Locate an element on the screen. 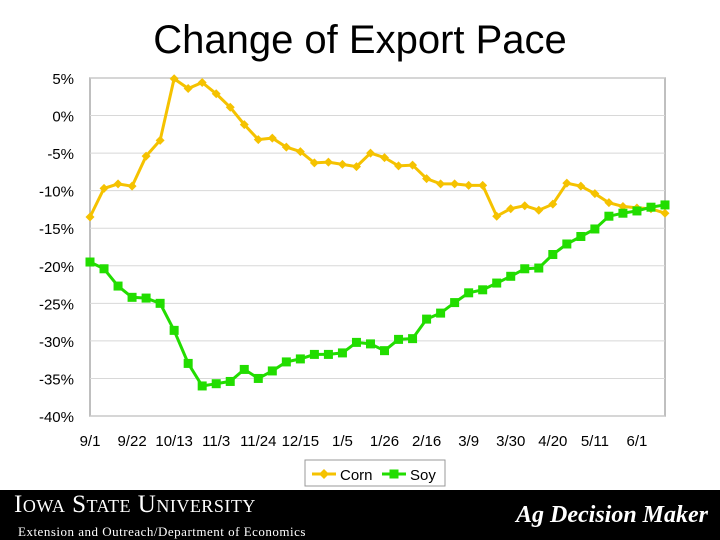  x-tick-label: 12/15 is located at coordinates (301, 441).